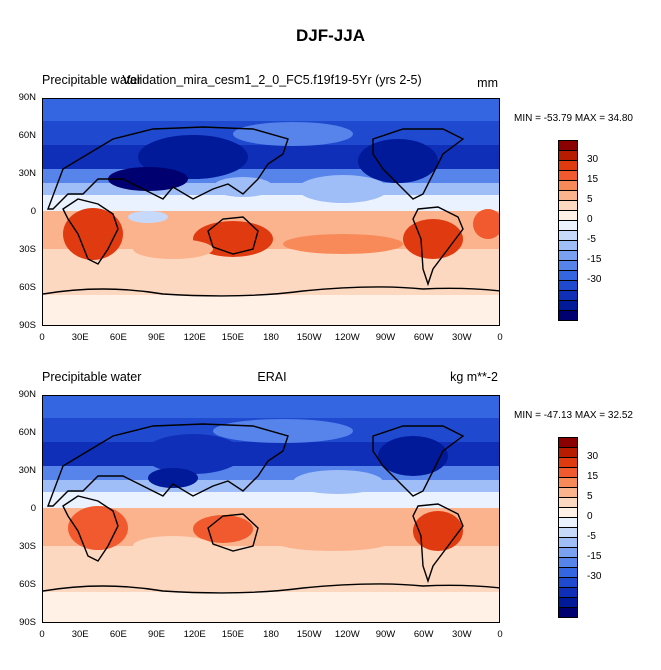 The image size is (661, 670). What do you see at coordinates (474, 377) in the screenshot?
I see `panel-units: kg m**-2` at bounding box center [474, 377].